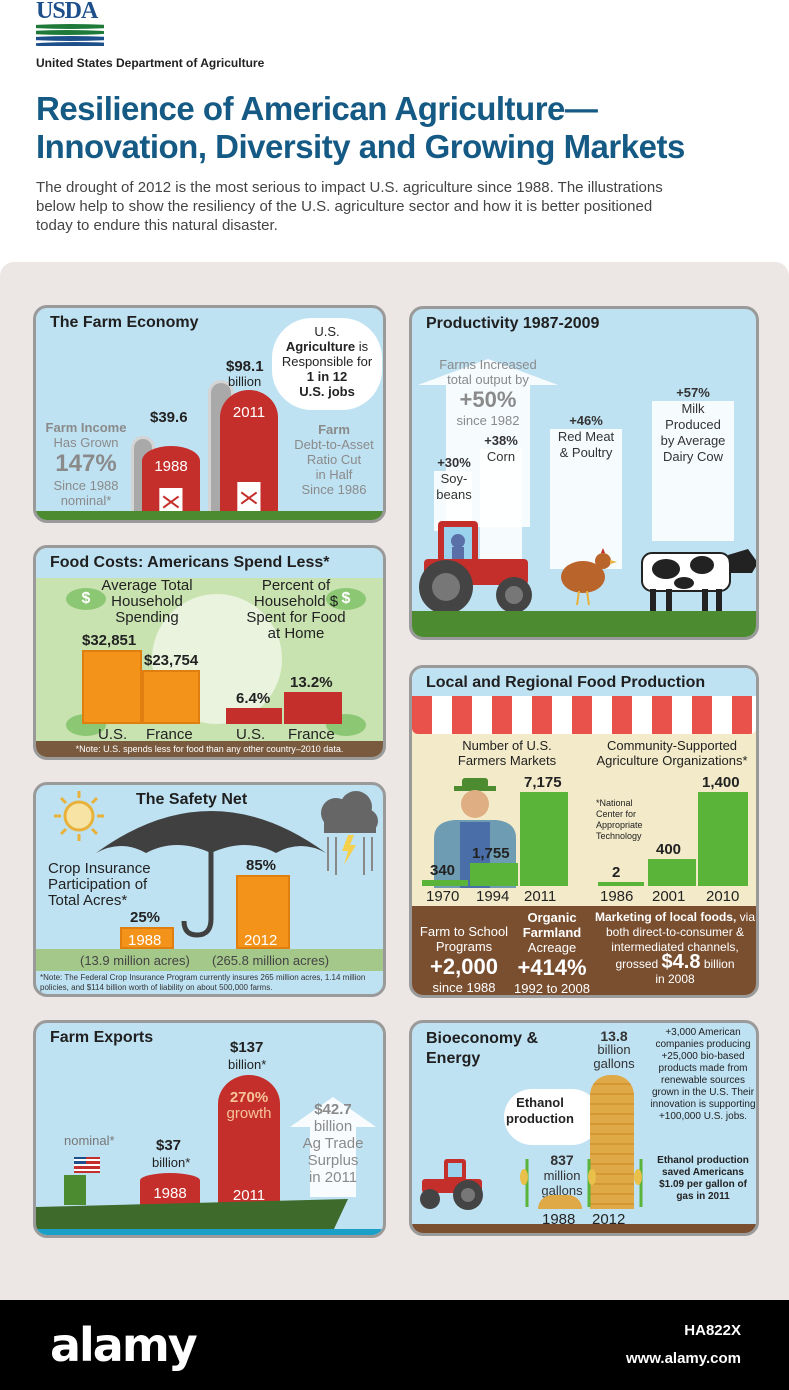 The width and height of the screenshot is (789, 1390). I want to click on farmers-market-bar-1994, so click(494, 874).